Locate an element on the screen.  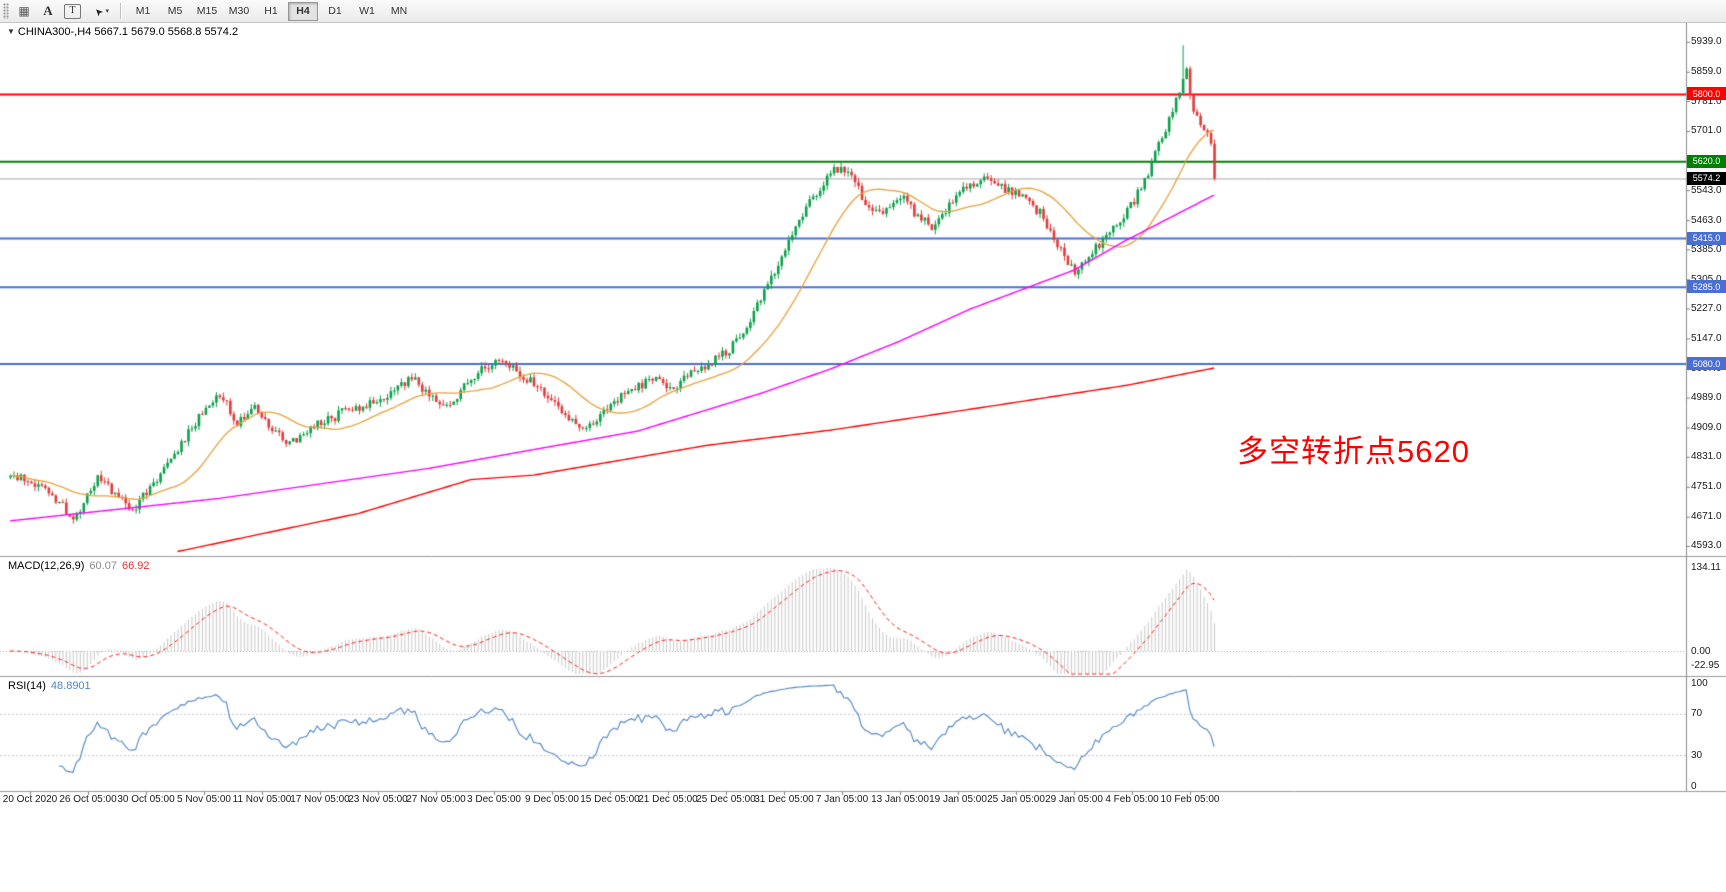
timeframe-m5-button: M5 is located at coordinates (175, 11).